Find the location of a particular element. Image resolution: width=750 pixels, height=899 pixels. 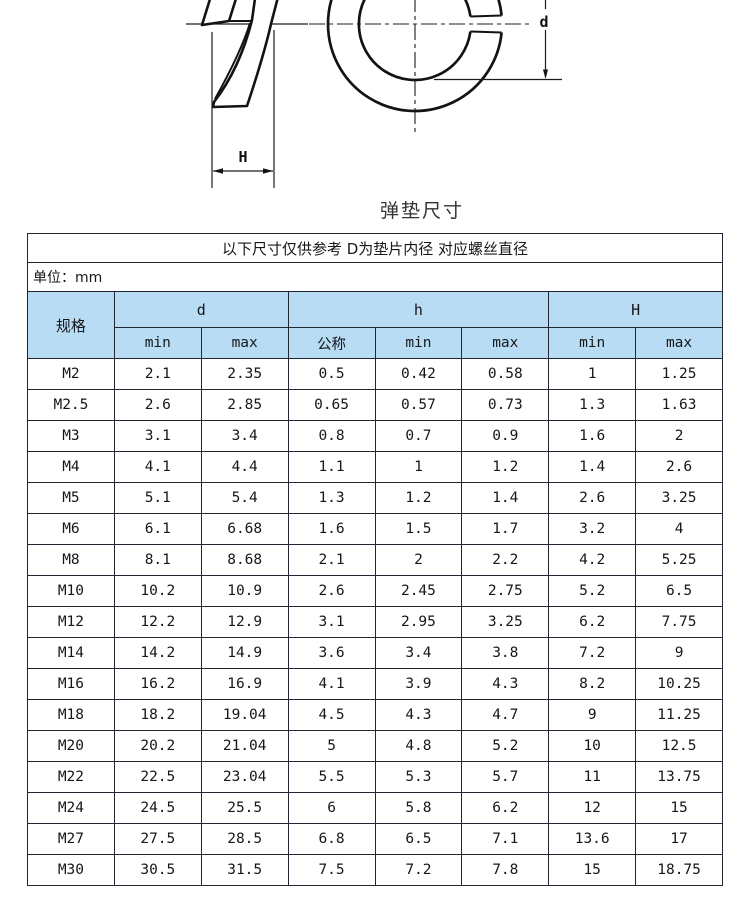

value-cell: 19.04 is located at coordinates (244, 715).